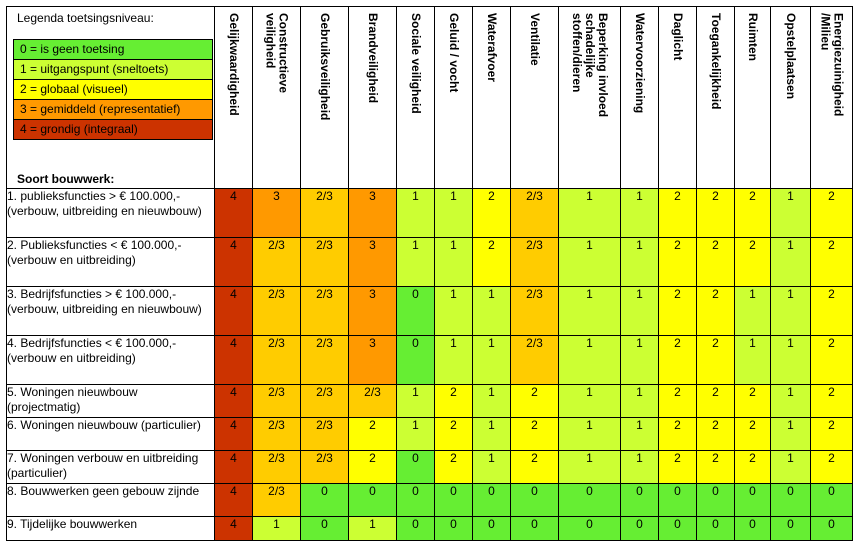 This screenshot has height=541, width=856. I want to click on column-header-label: Ventilatie, so click(535, 39).